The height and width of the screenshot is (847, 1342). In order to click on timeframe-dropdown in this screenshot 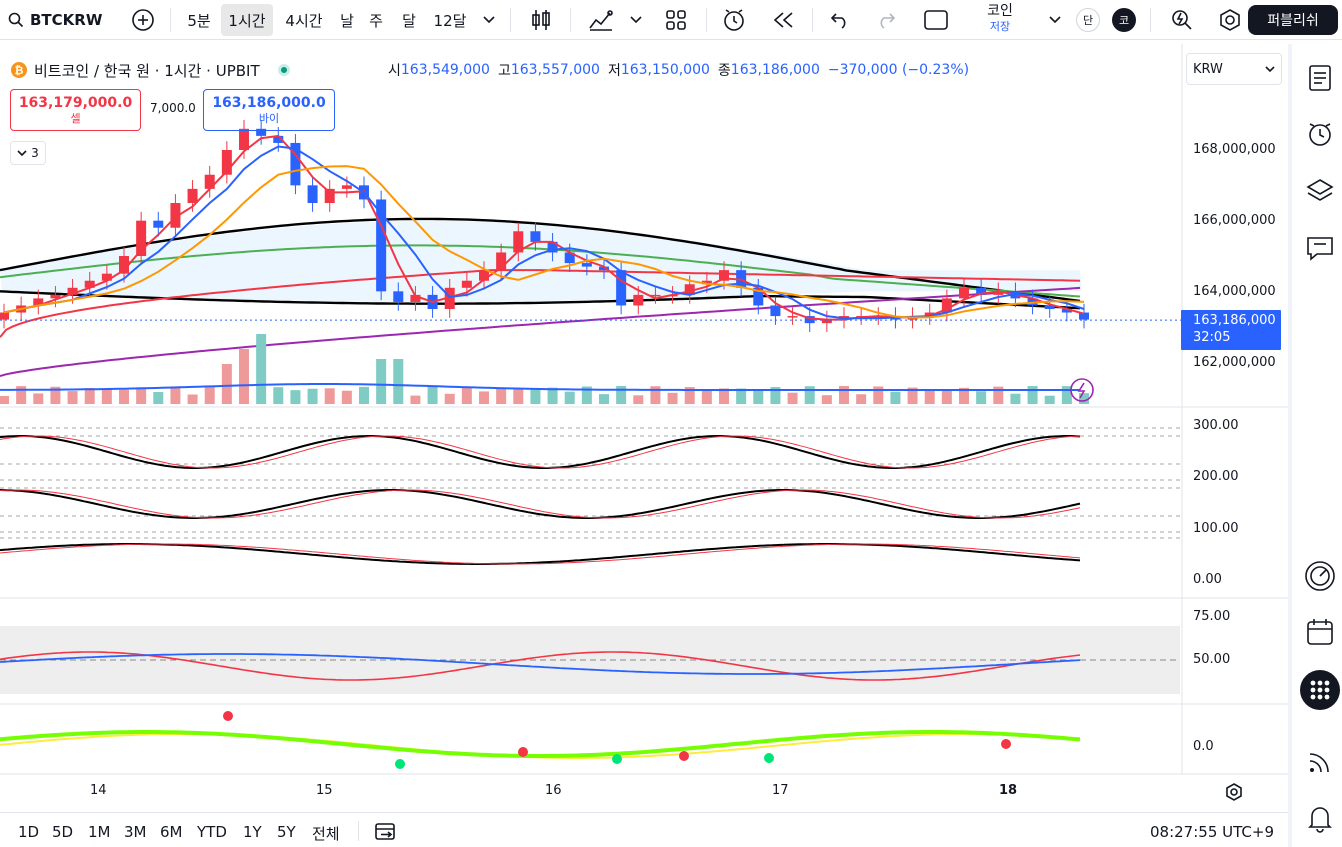, I will do `click(489, 20)`.